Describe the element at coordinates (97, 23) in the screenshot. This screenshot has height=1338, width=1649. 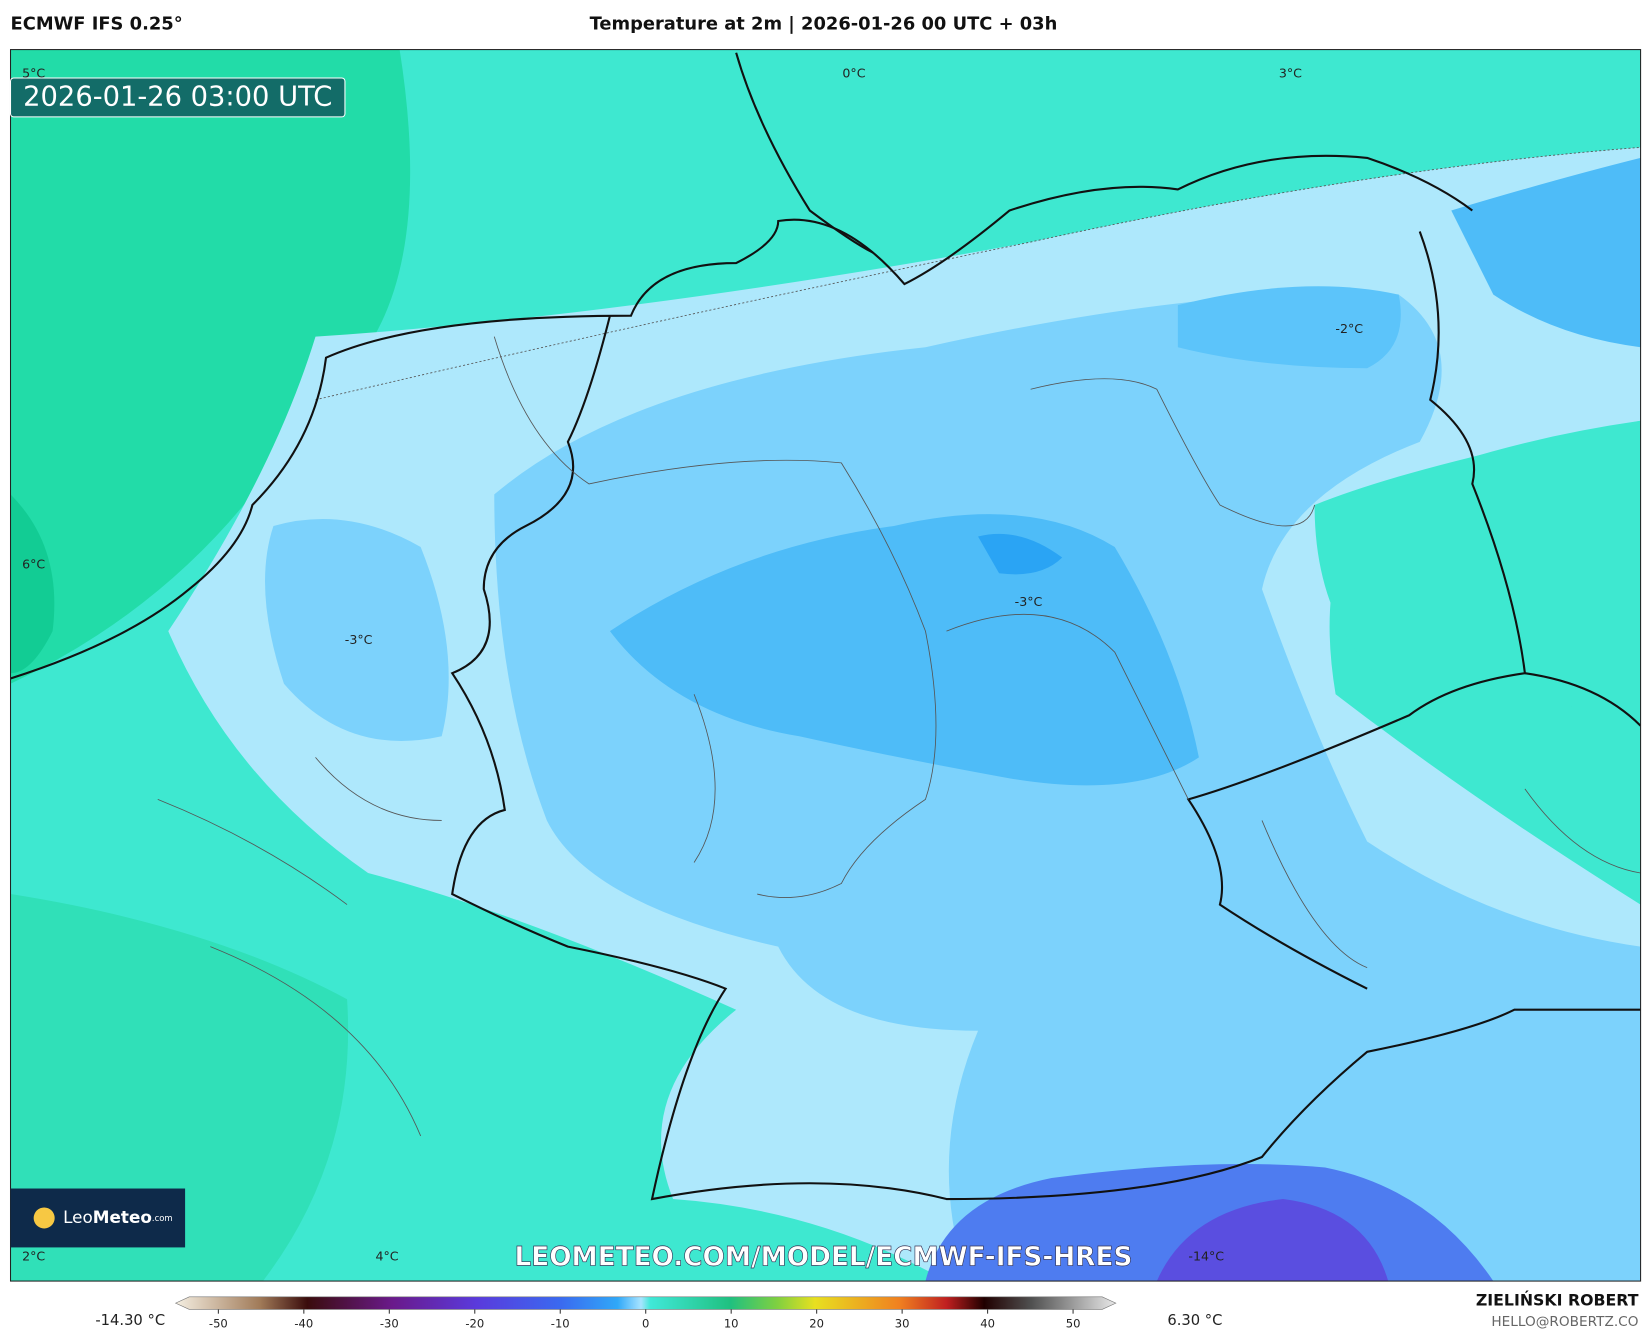
I see `model-name: ECMWF IFS 0.25°` at that location.